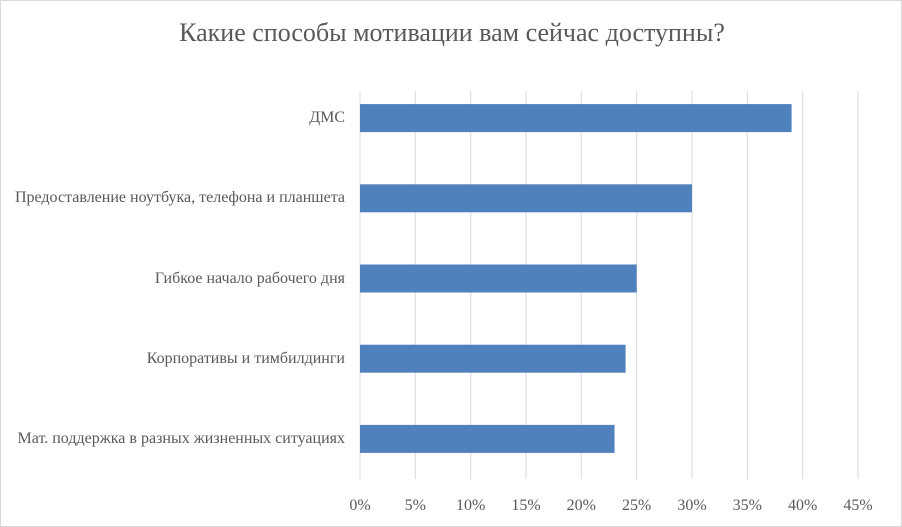 Image resolution: width=902 pixels, height=527 pixels. I want to click on x-tick-label: 40%, so click(802, 505).